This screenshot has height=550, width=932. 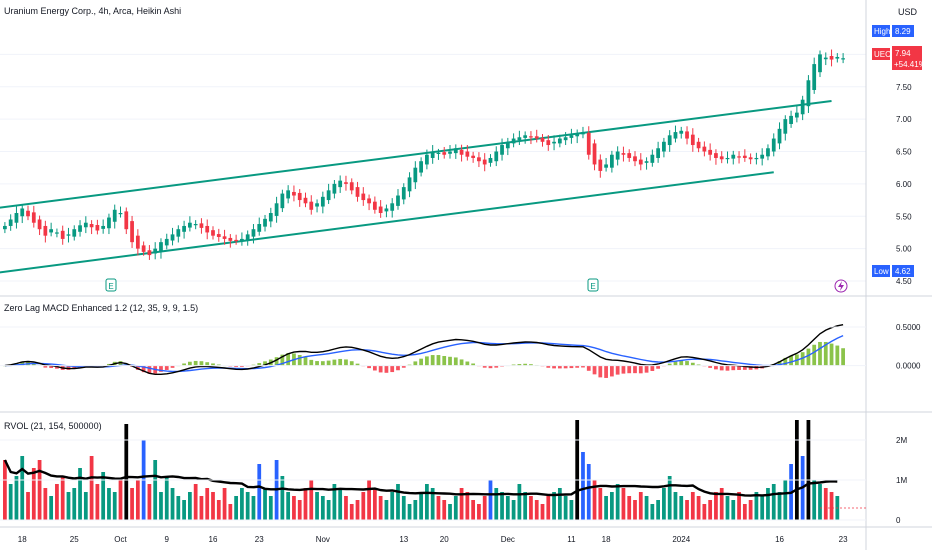 I want to click on time-axis: 18 25 Oct 9 16 23 Nov 13 20 Dec 11 18 2024 16 23, so click(x=433, y=539).